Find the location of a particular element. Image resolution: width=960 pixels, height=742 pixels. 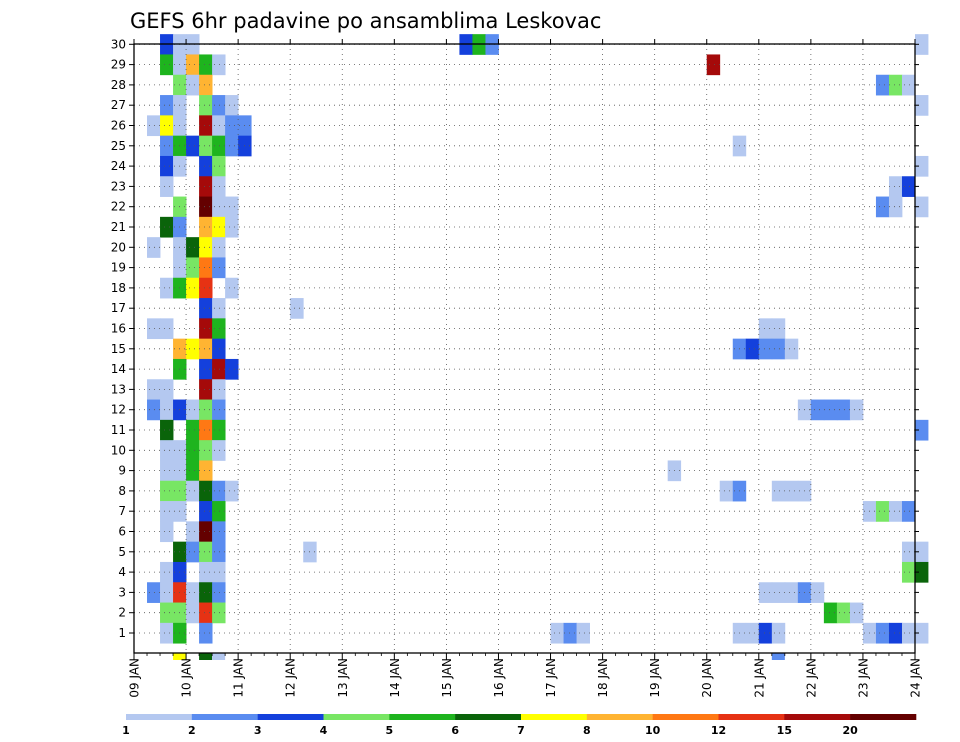

y-tick-label: 21 is located at coordinates (118, 227).